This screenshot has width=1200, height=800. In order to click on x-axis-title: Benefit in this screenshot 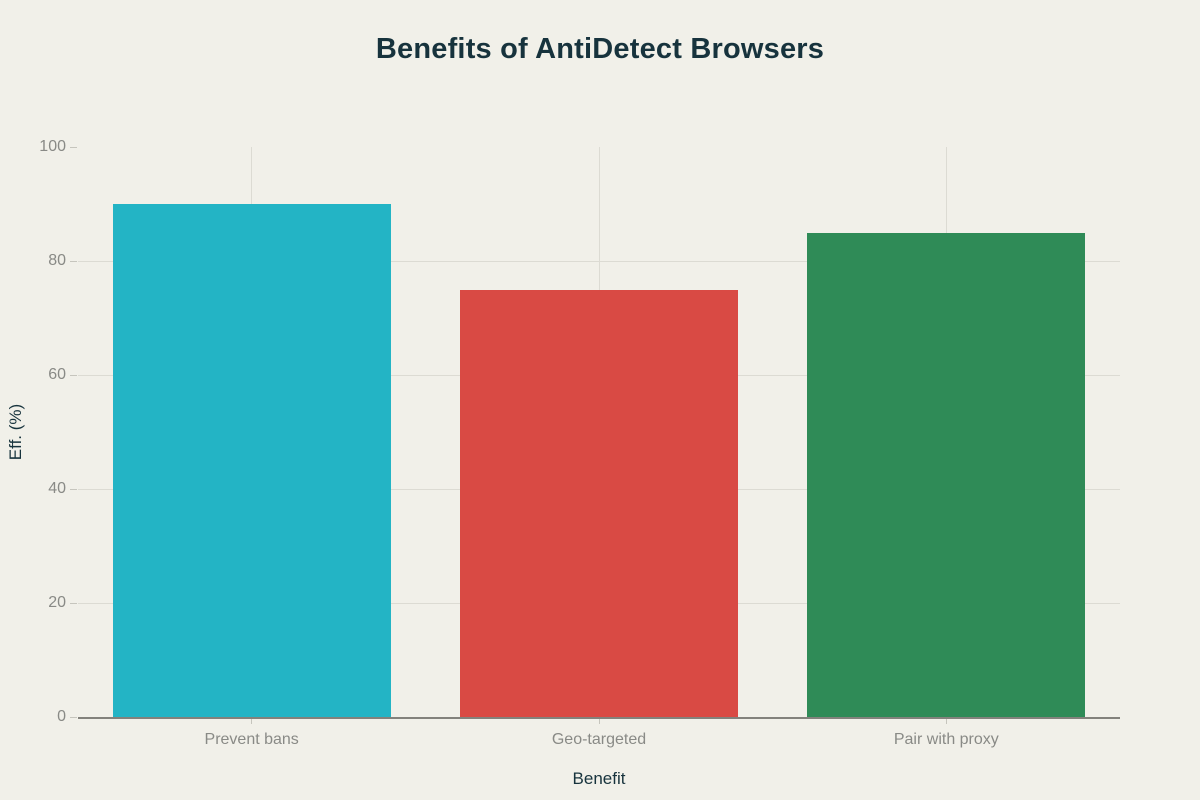, I will do `click(599, 778)`.